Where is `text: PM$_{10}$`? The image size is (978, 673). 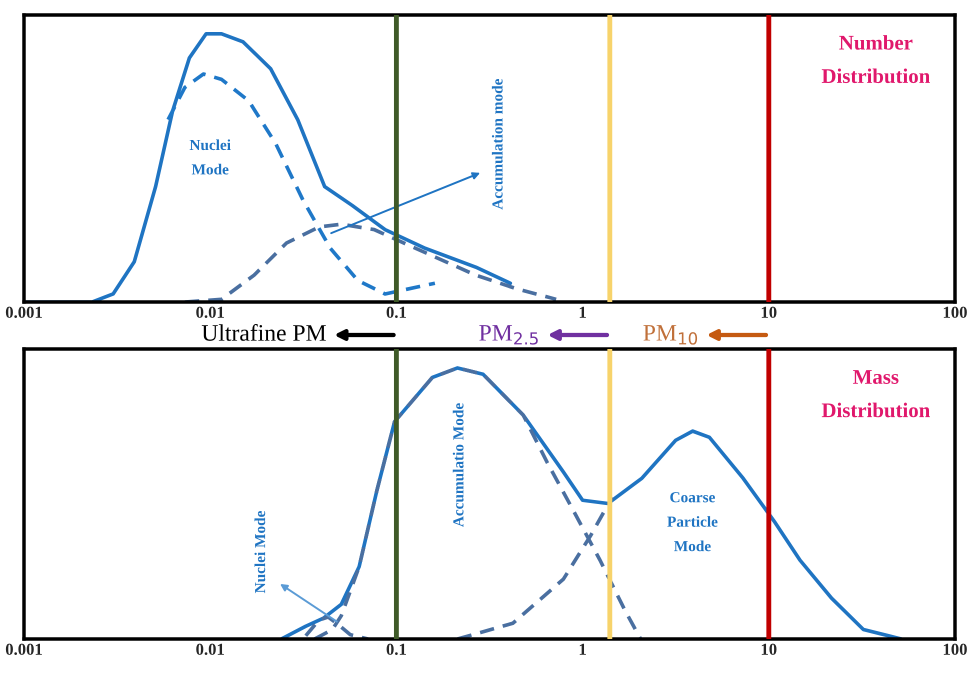
text: PM$_{10}$ is located at coordinates (670, 335).